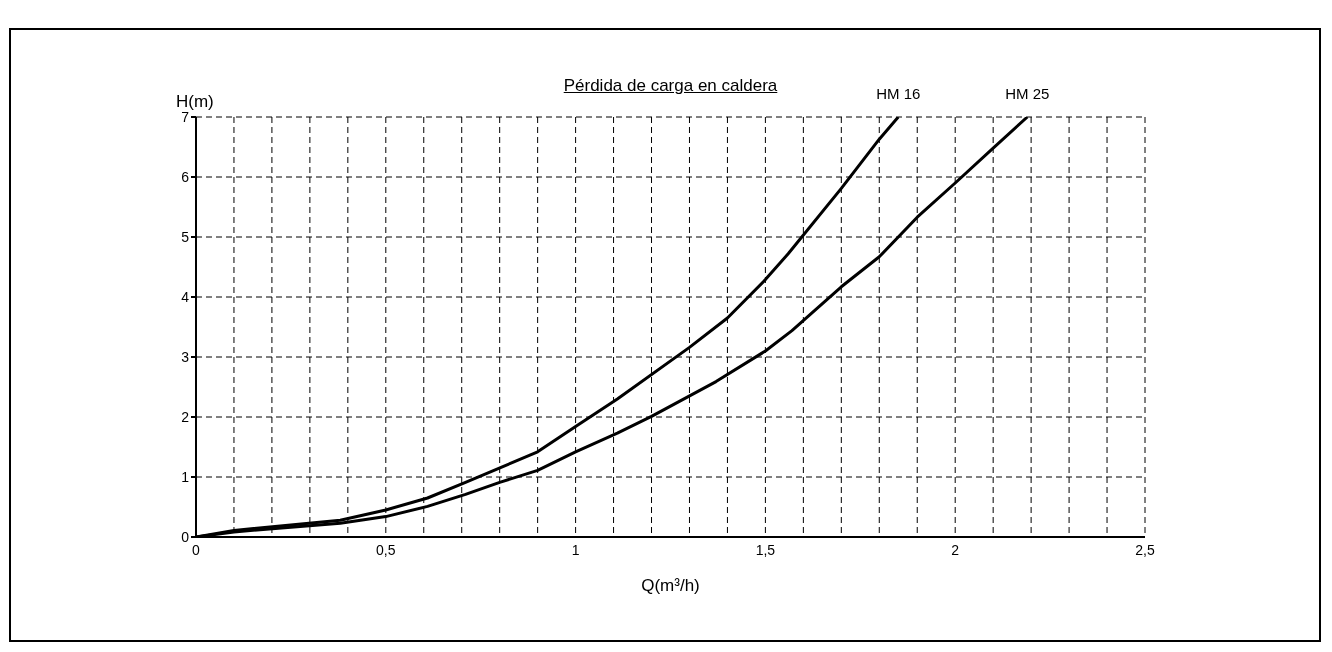 This screenshot has height=652, width=1332. Describe the element at coordinates (765, 549) in the screenshot. I see `x-tick-label: 1,5` at that location.